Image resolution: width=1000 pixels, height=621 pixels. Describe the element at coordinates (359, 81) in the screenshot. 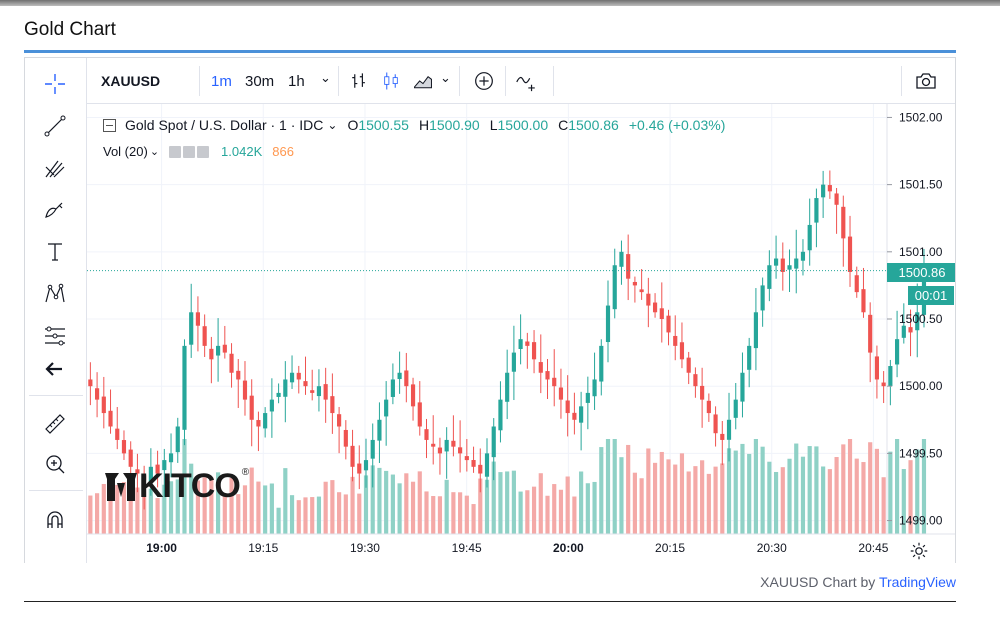

I see `bars-style-button` at that location.